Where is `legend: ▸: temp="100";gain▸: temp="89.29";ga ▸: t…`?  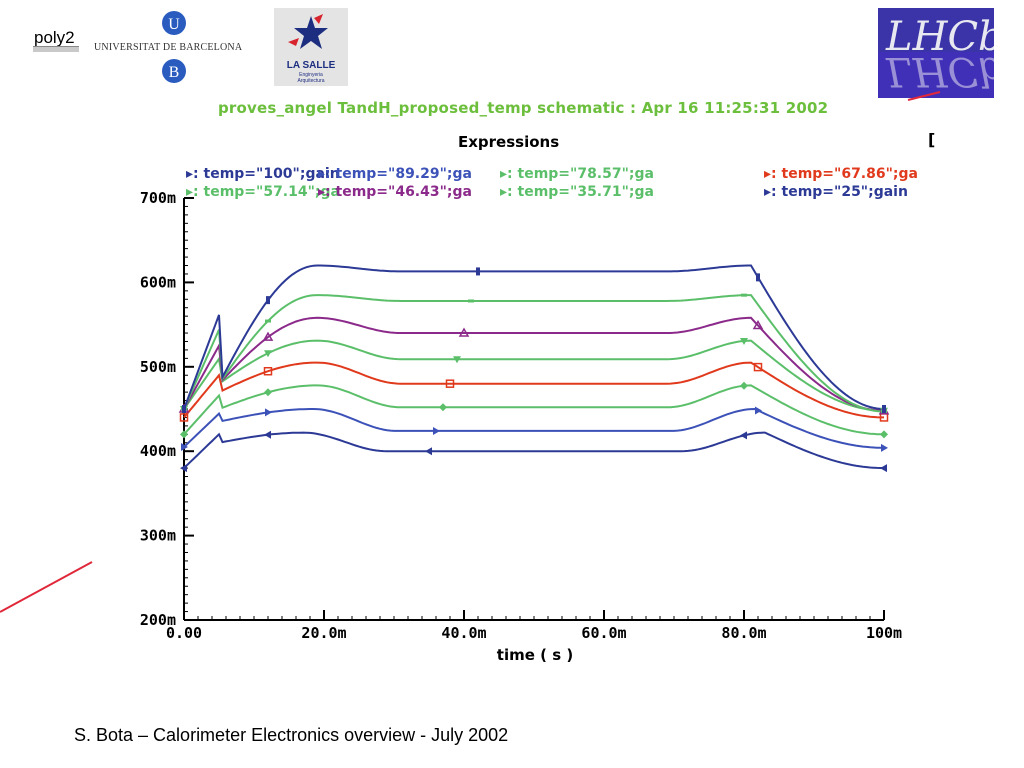 legend: ▸: temp="100";gain▸: temp="89.29";ga ▸: t… is located at coordinates (552, 183).